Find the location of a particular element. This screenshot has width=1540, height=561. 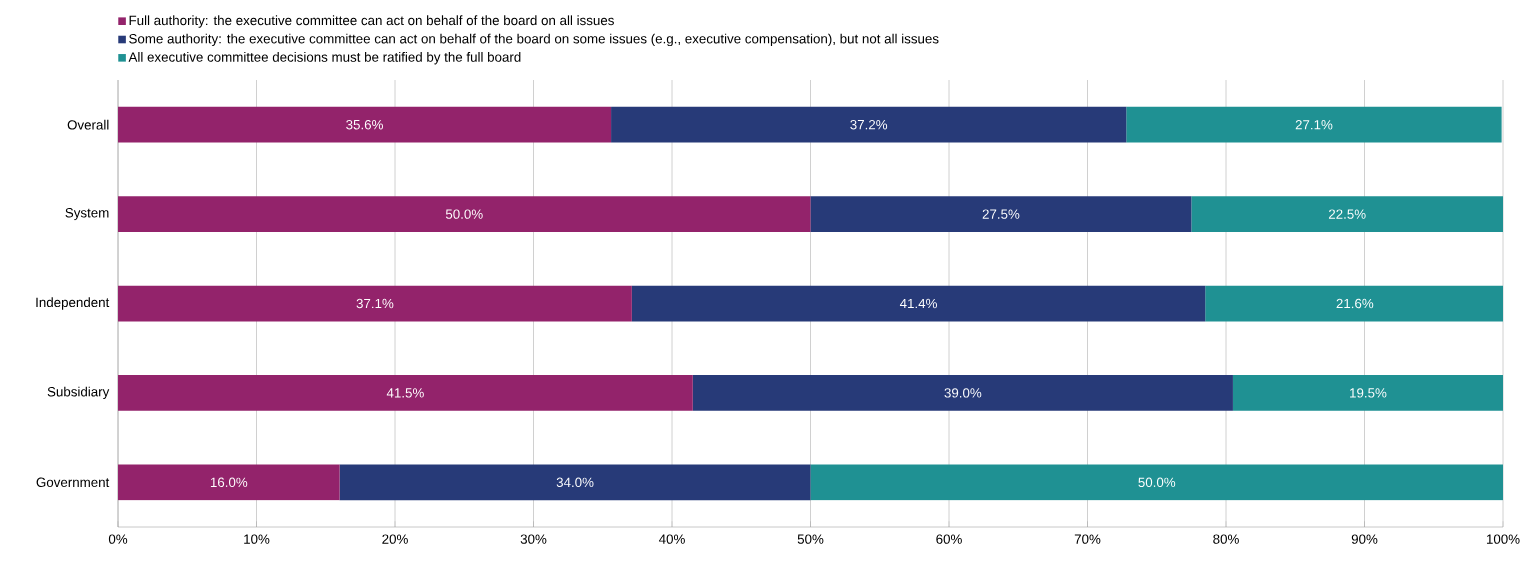

x-tick-label: 30% is located at coordinates (533, 539).